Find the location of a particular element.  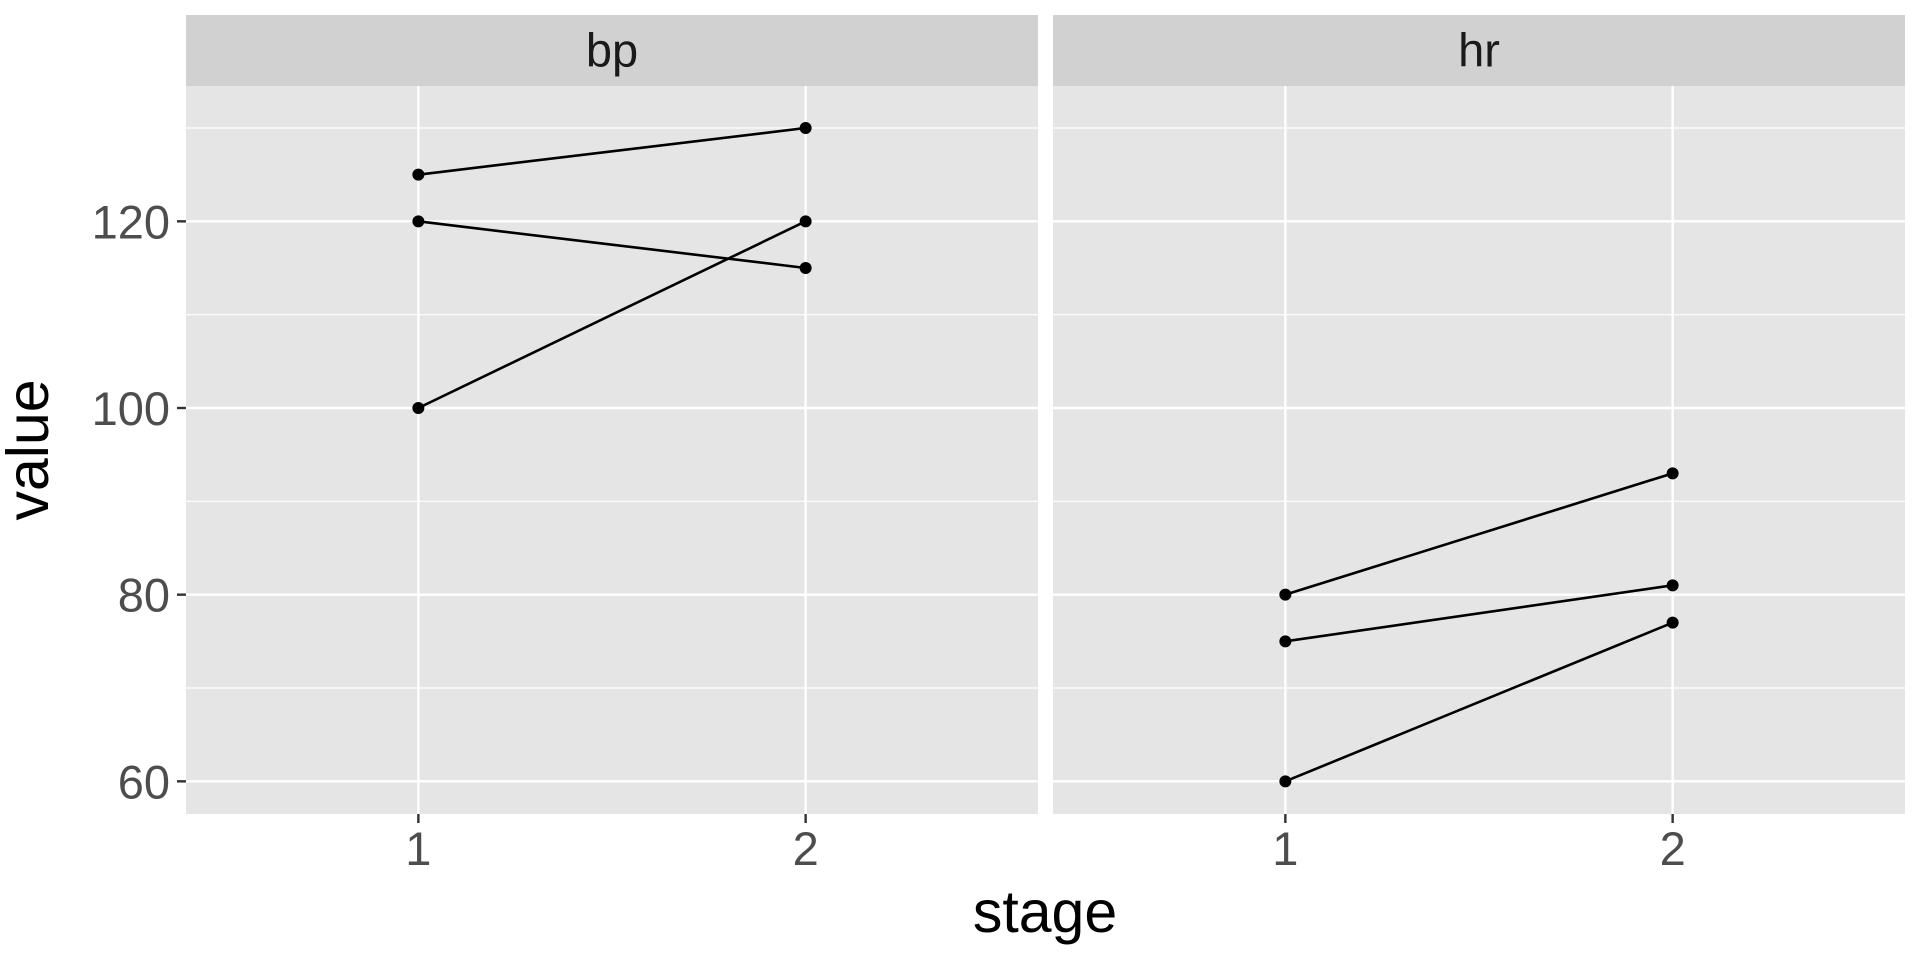

x-axis: 1 2 1 2 is located at coordinates (1045, 844).